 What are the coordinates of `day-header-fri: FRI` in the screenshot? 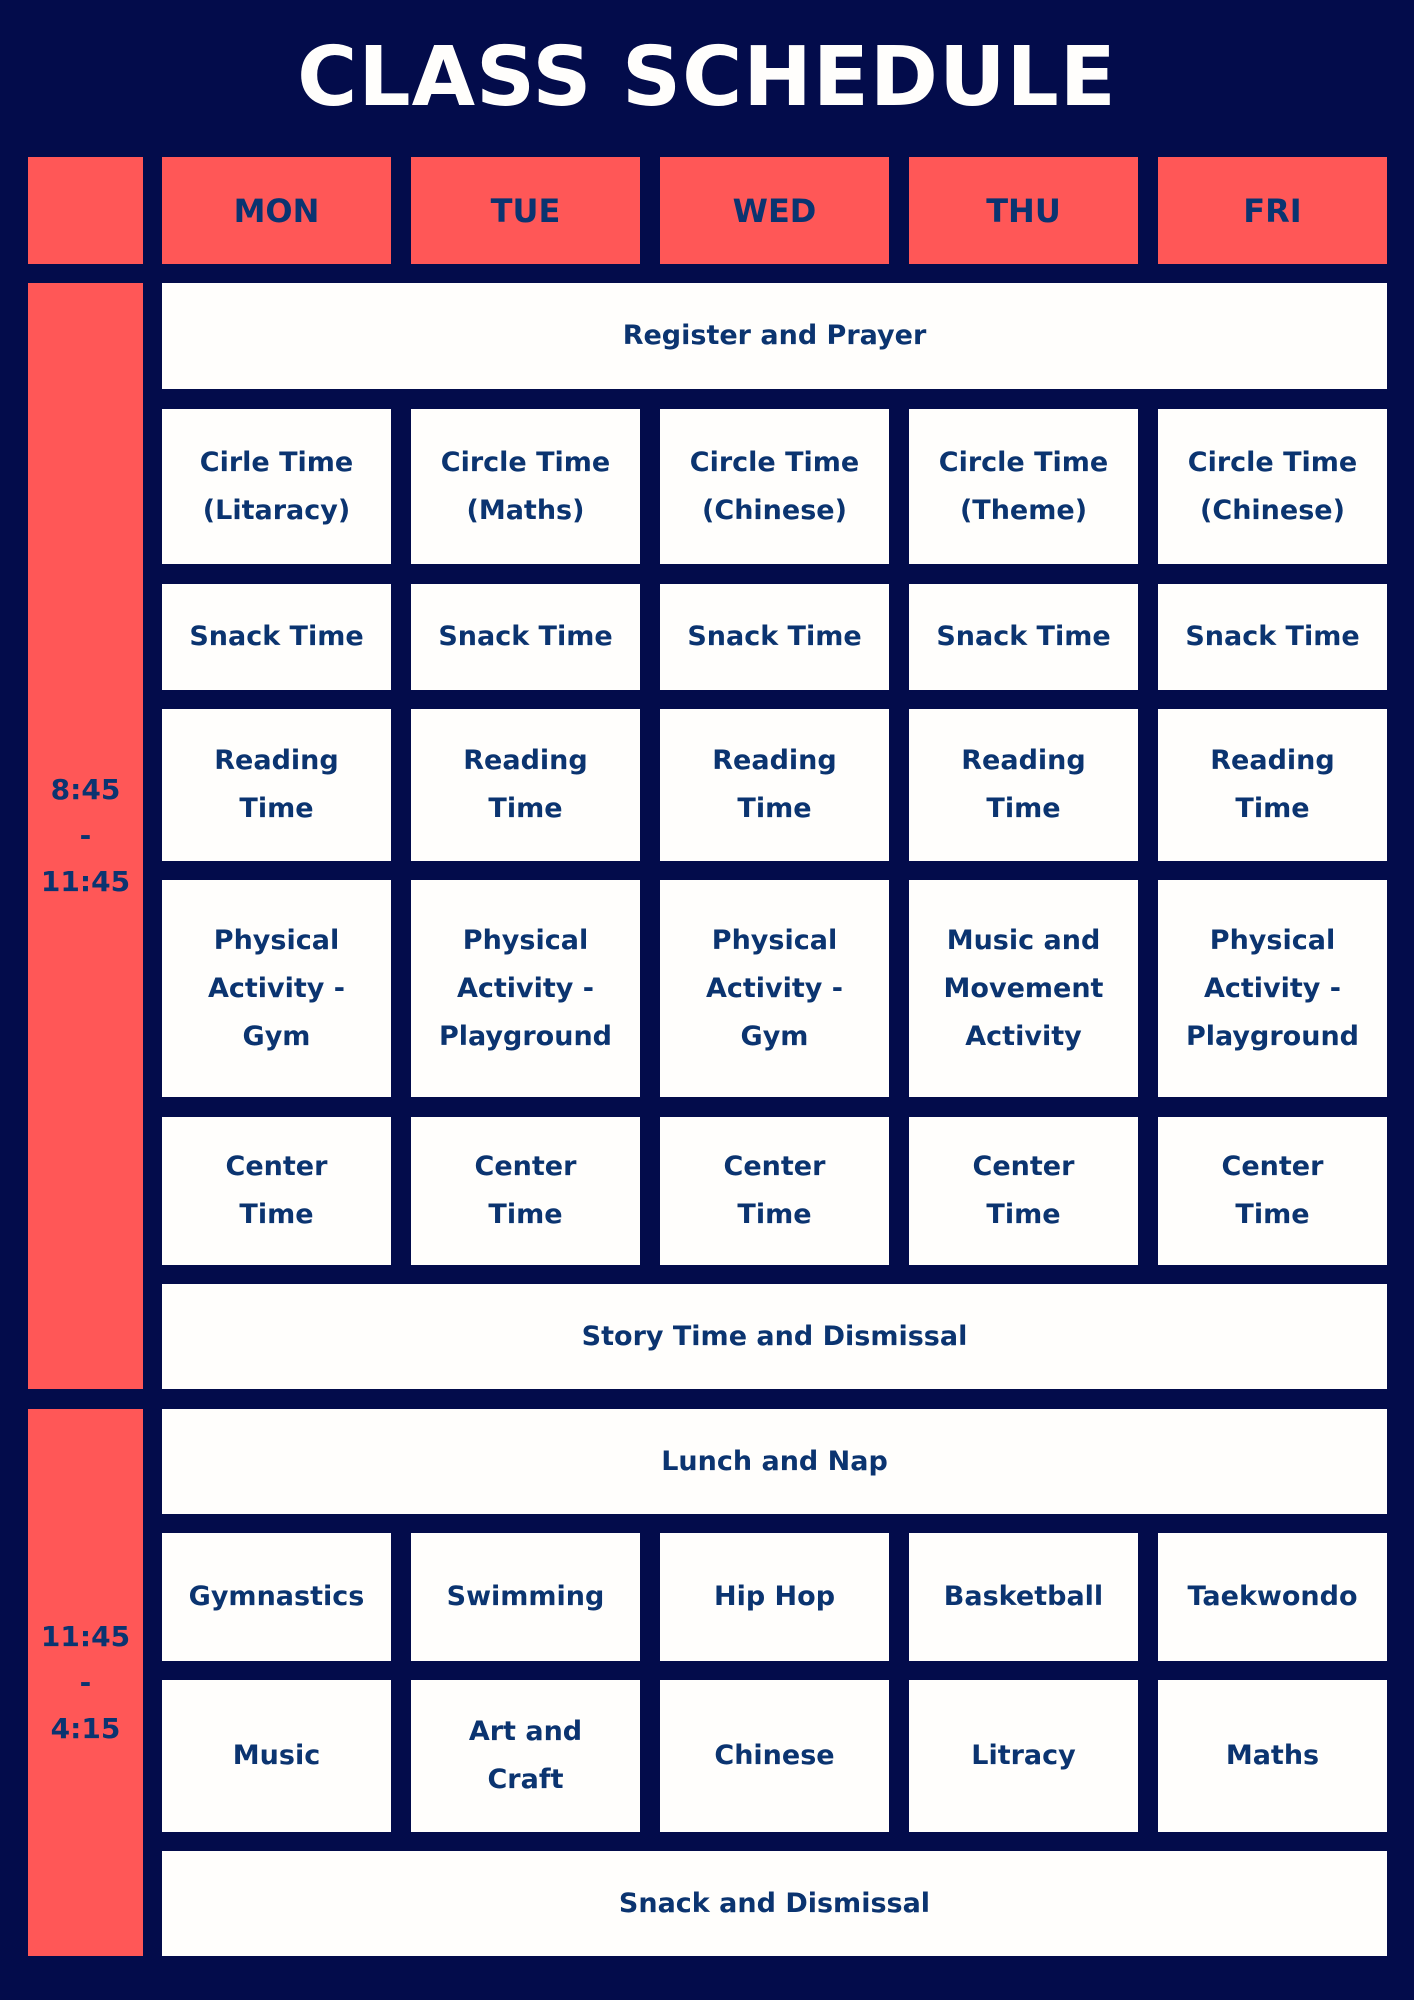 It's located at (1272, 210).